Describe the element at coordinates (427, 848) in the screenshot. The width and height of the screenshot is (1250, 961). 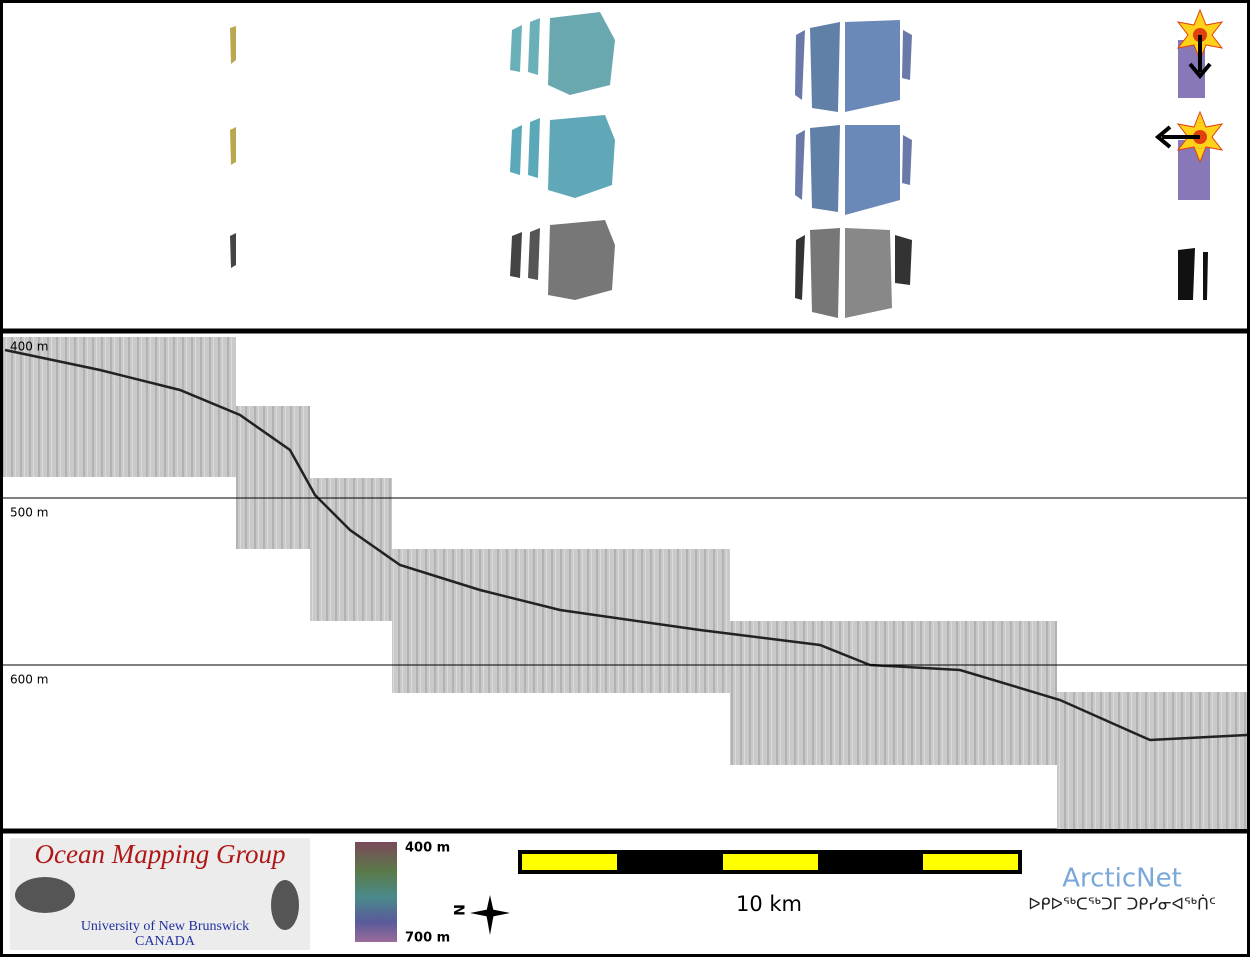
I see `colorbar-label: 400 m` at that location.